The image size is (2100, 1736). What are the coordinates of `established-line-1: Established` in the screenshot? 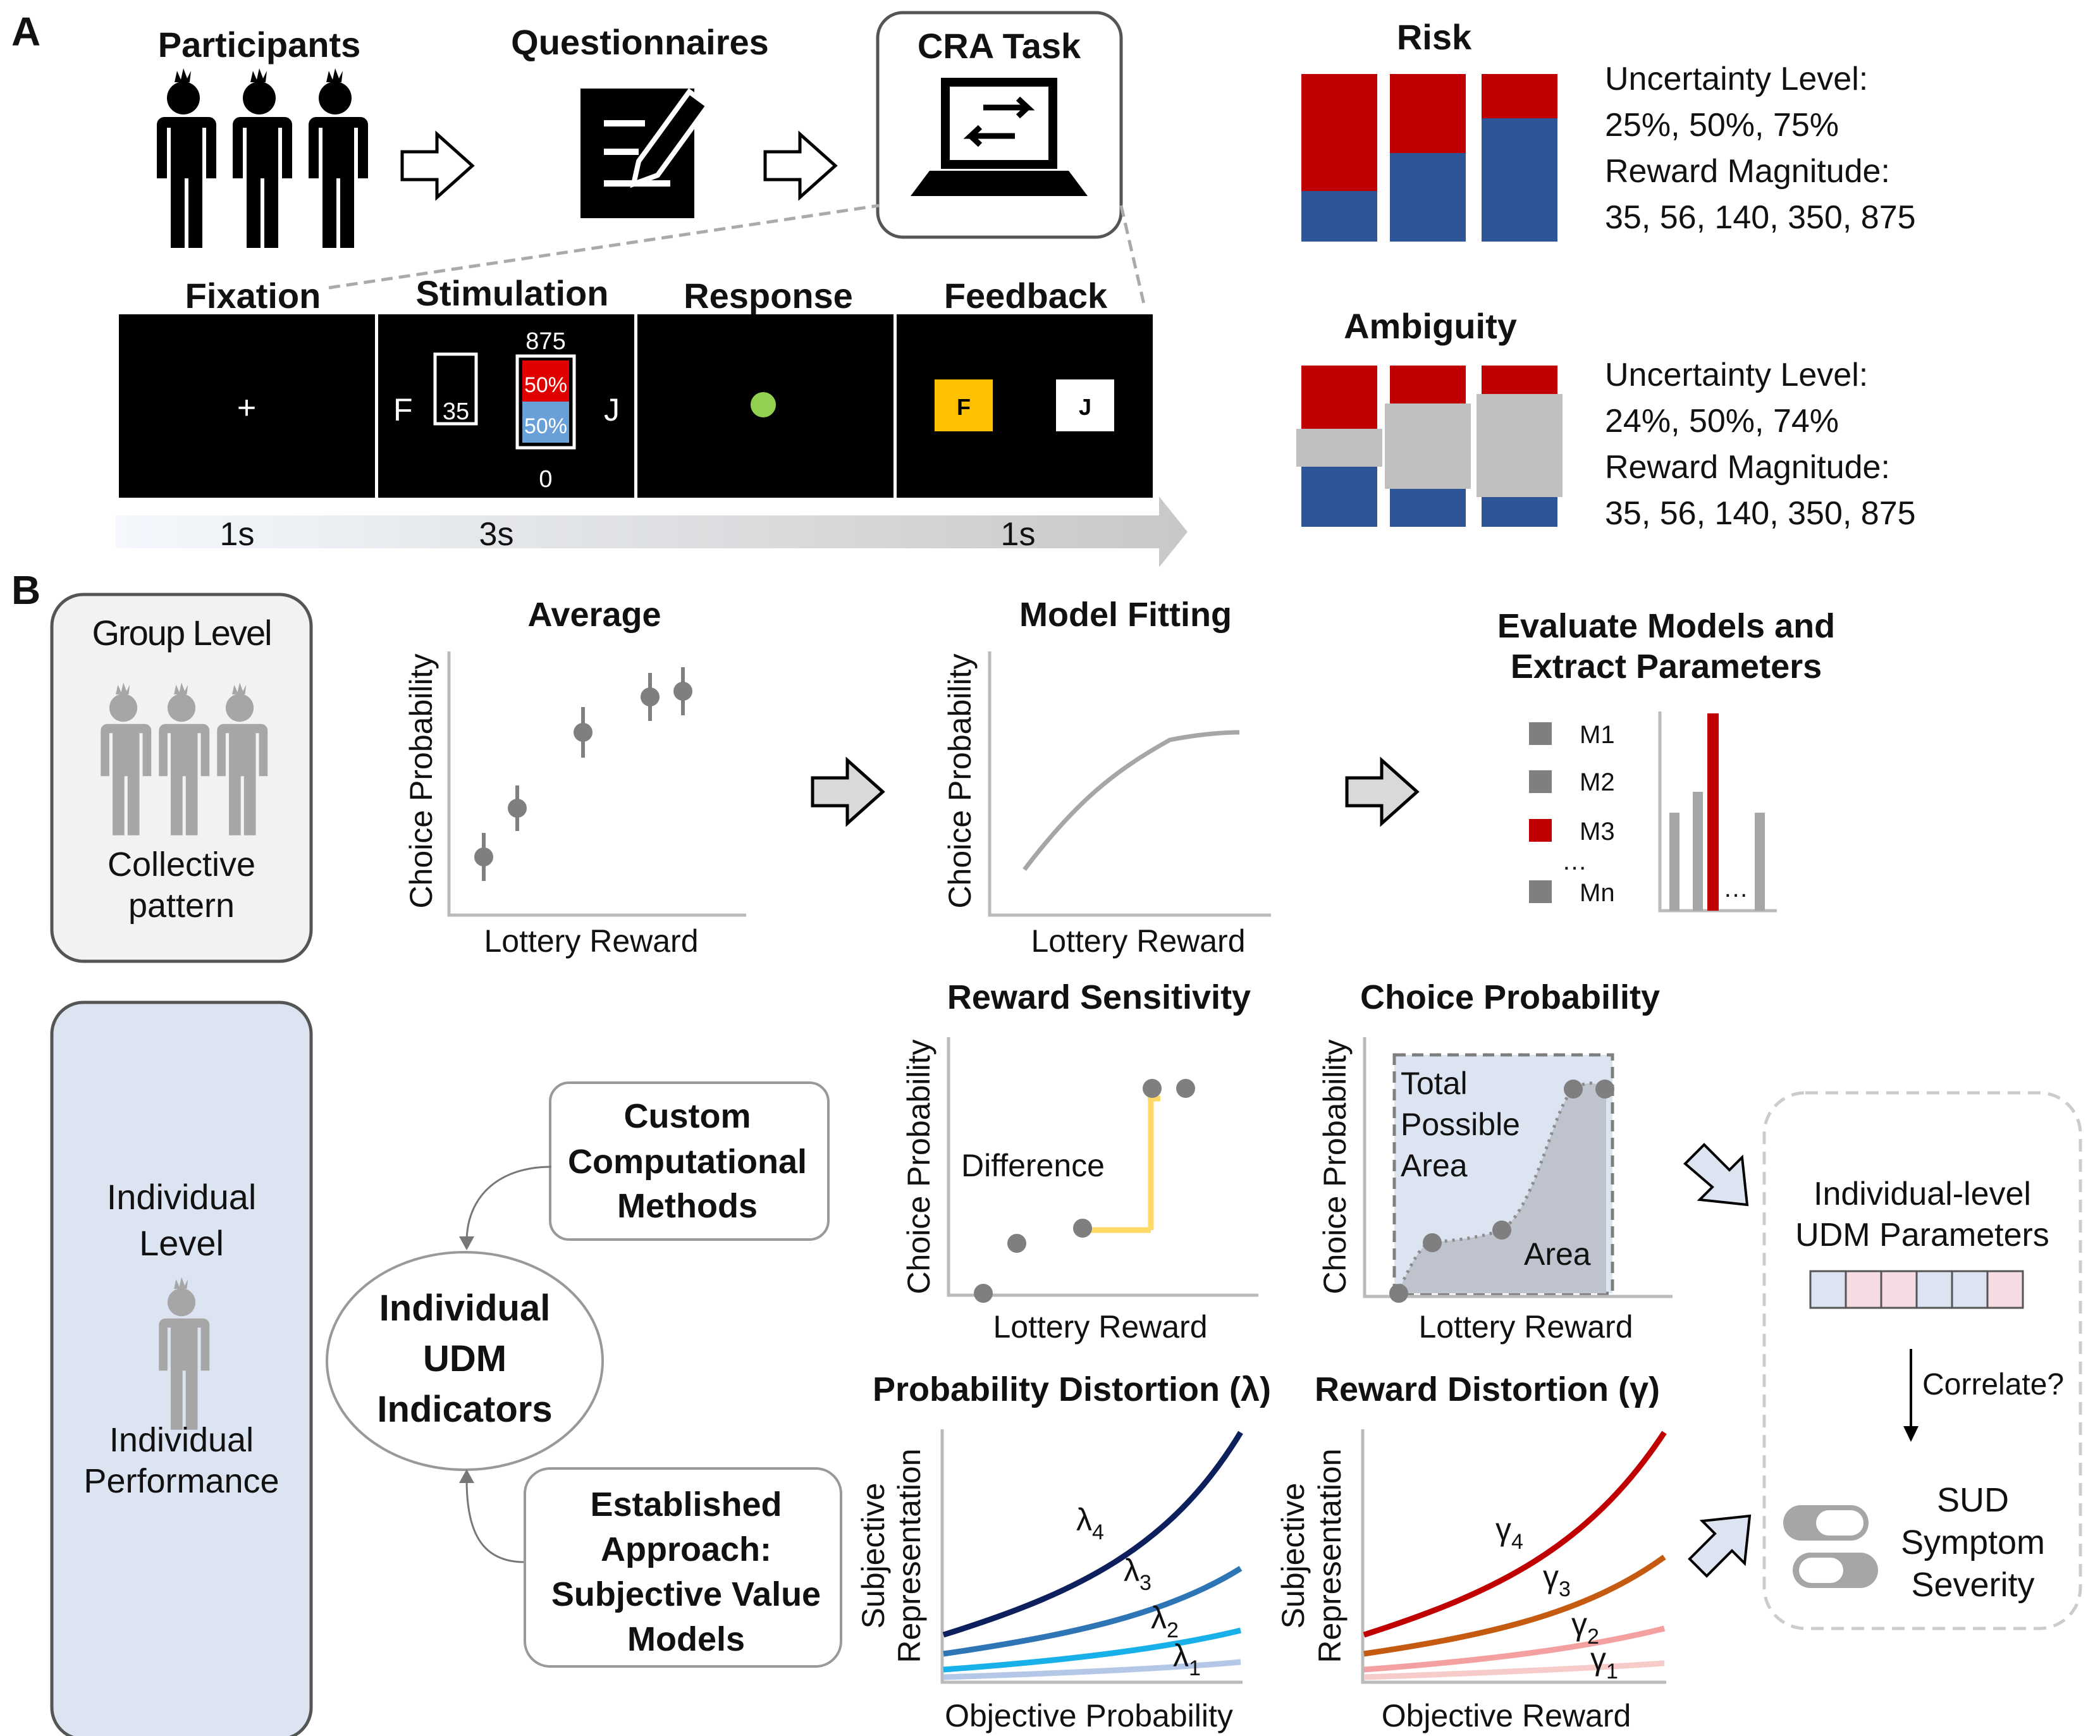 It's located at (686, 1505).